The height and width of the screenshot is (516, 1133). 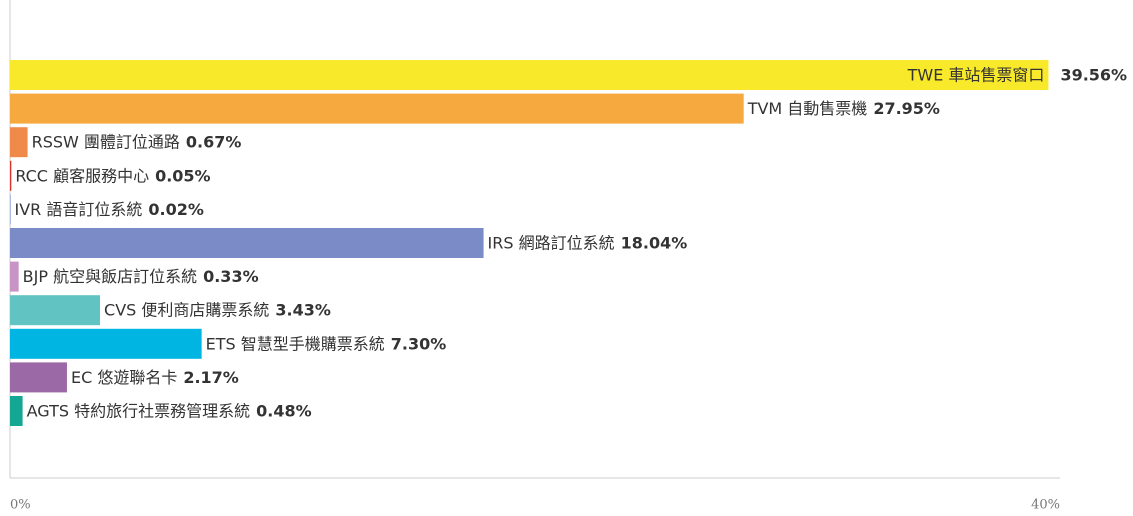 What do you see at coordinates (654, 243) in the screenshot?
I see `value-label: 18.04%` at bounding box center [654, 243].